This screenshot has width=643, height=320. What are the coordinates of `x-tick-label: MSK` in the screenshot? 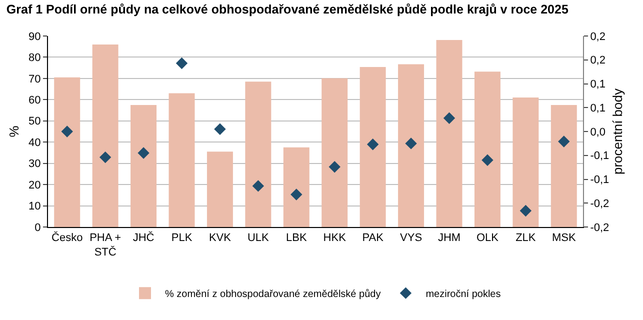 It's located at (564, 238).